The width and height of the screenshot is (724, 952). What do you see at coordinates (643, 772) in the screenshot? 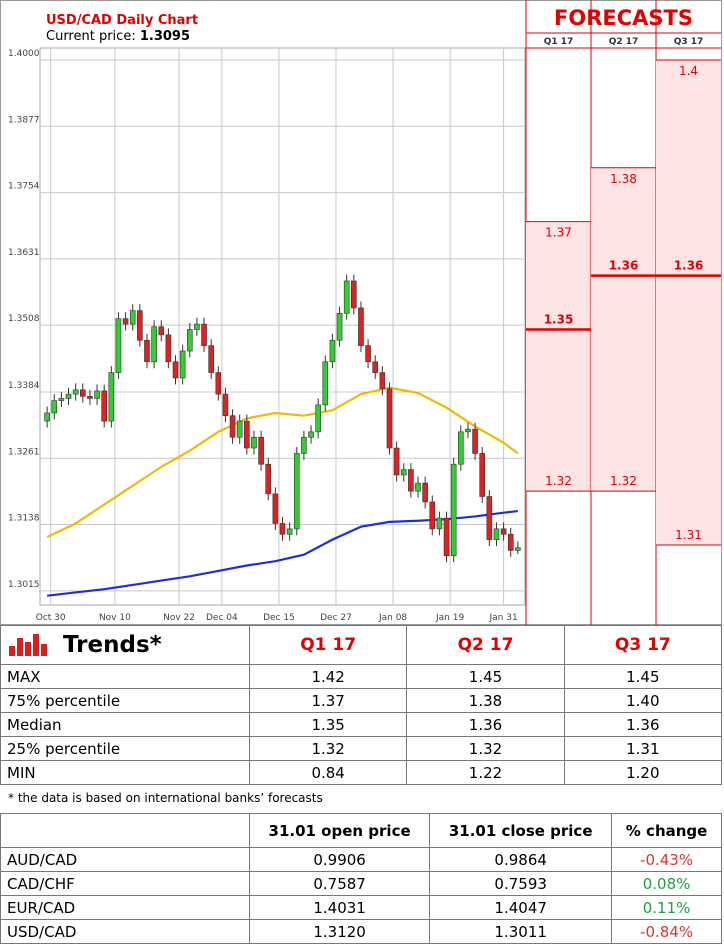
I see `value-cell: 1.20` at bounding box center [643, 772].